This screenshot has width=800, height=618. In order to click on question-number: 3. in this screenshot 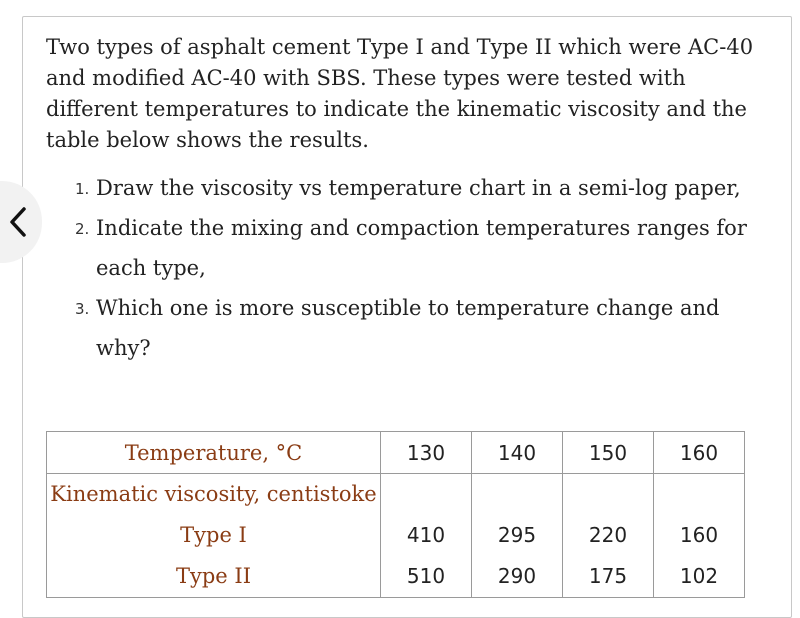, I will do `click(82, 309)`.